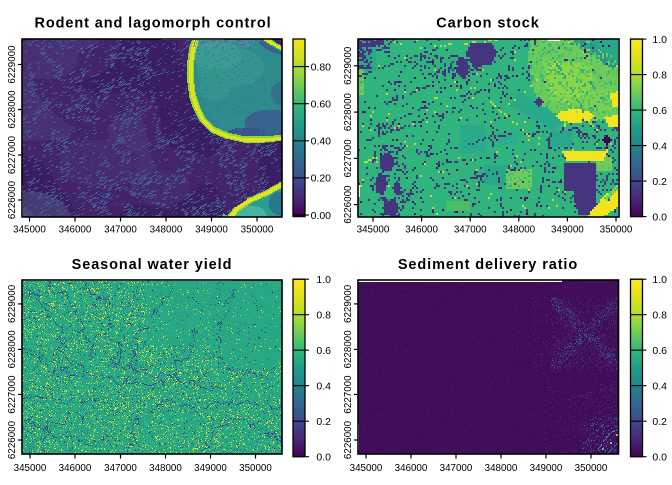 The image size is (672, 485). Describe the element at coordinates (487, 24) in the screenshot. I see `svg-text: Carbon stock` at that location.